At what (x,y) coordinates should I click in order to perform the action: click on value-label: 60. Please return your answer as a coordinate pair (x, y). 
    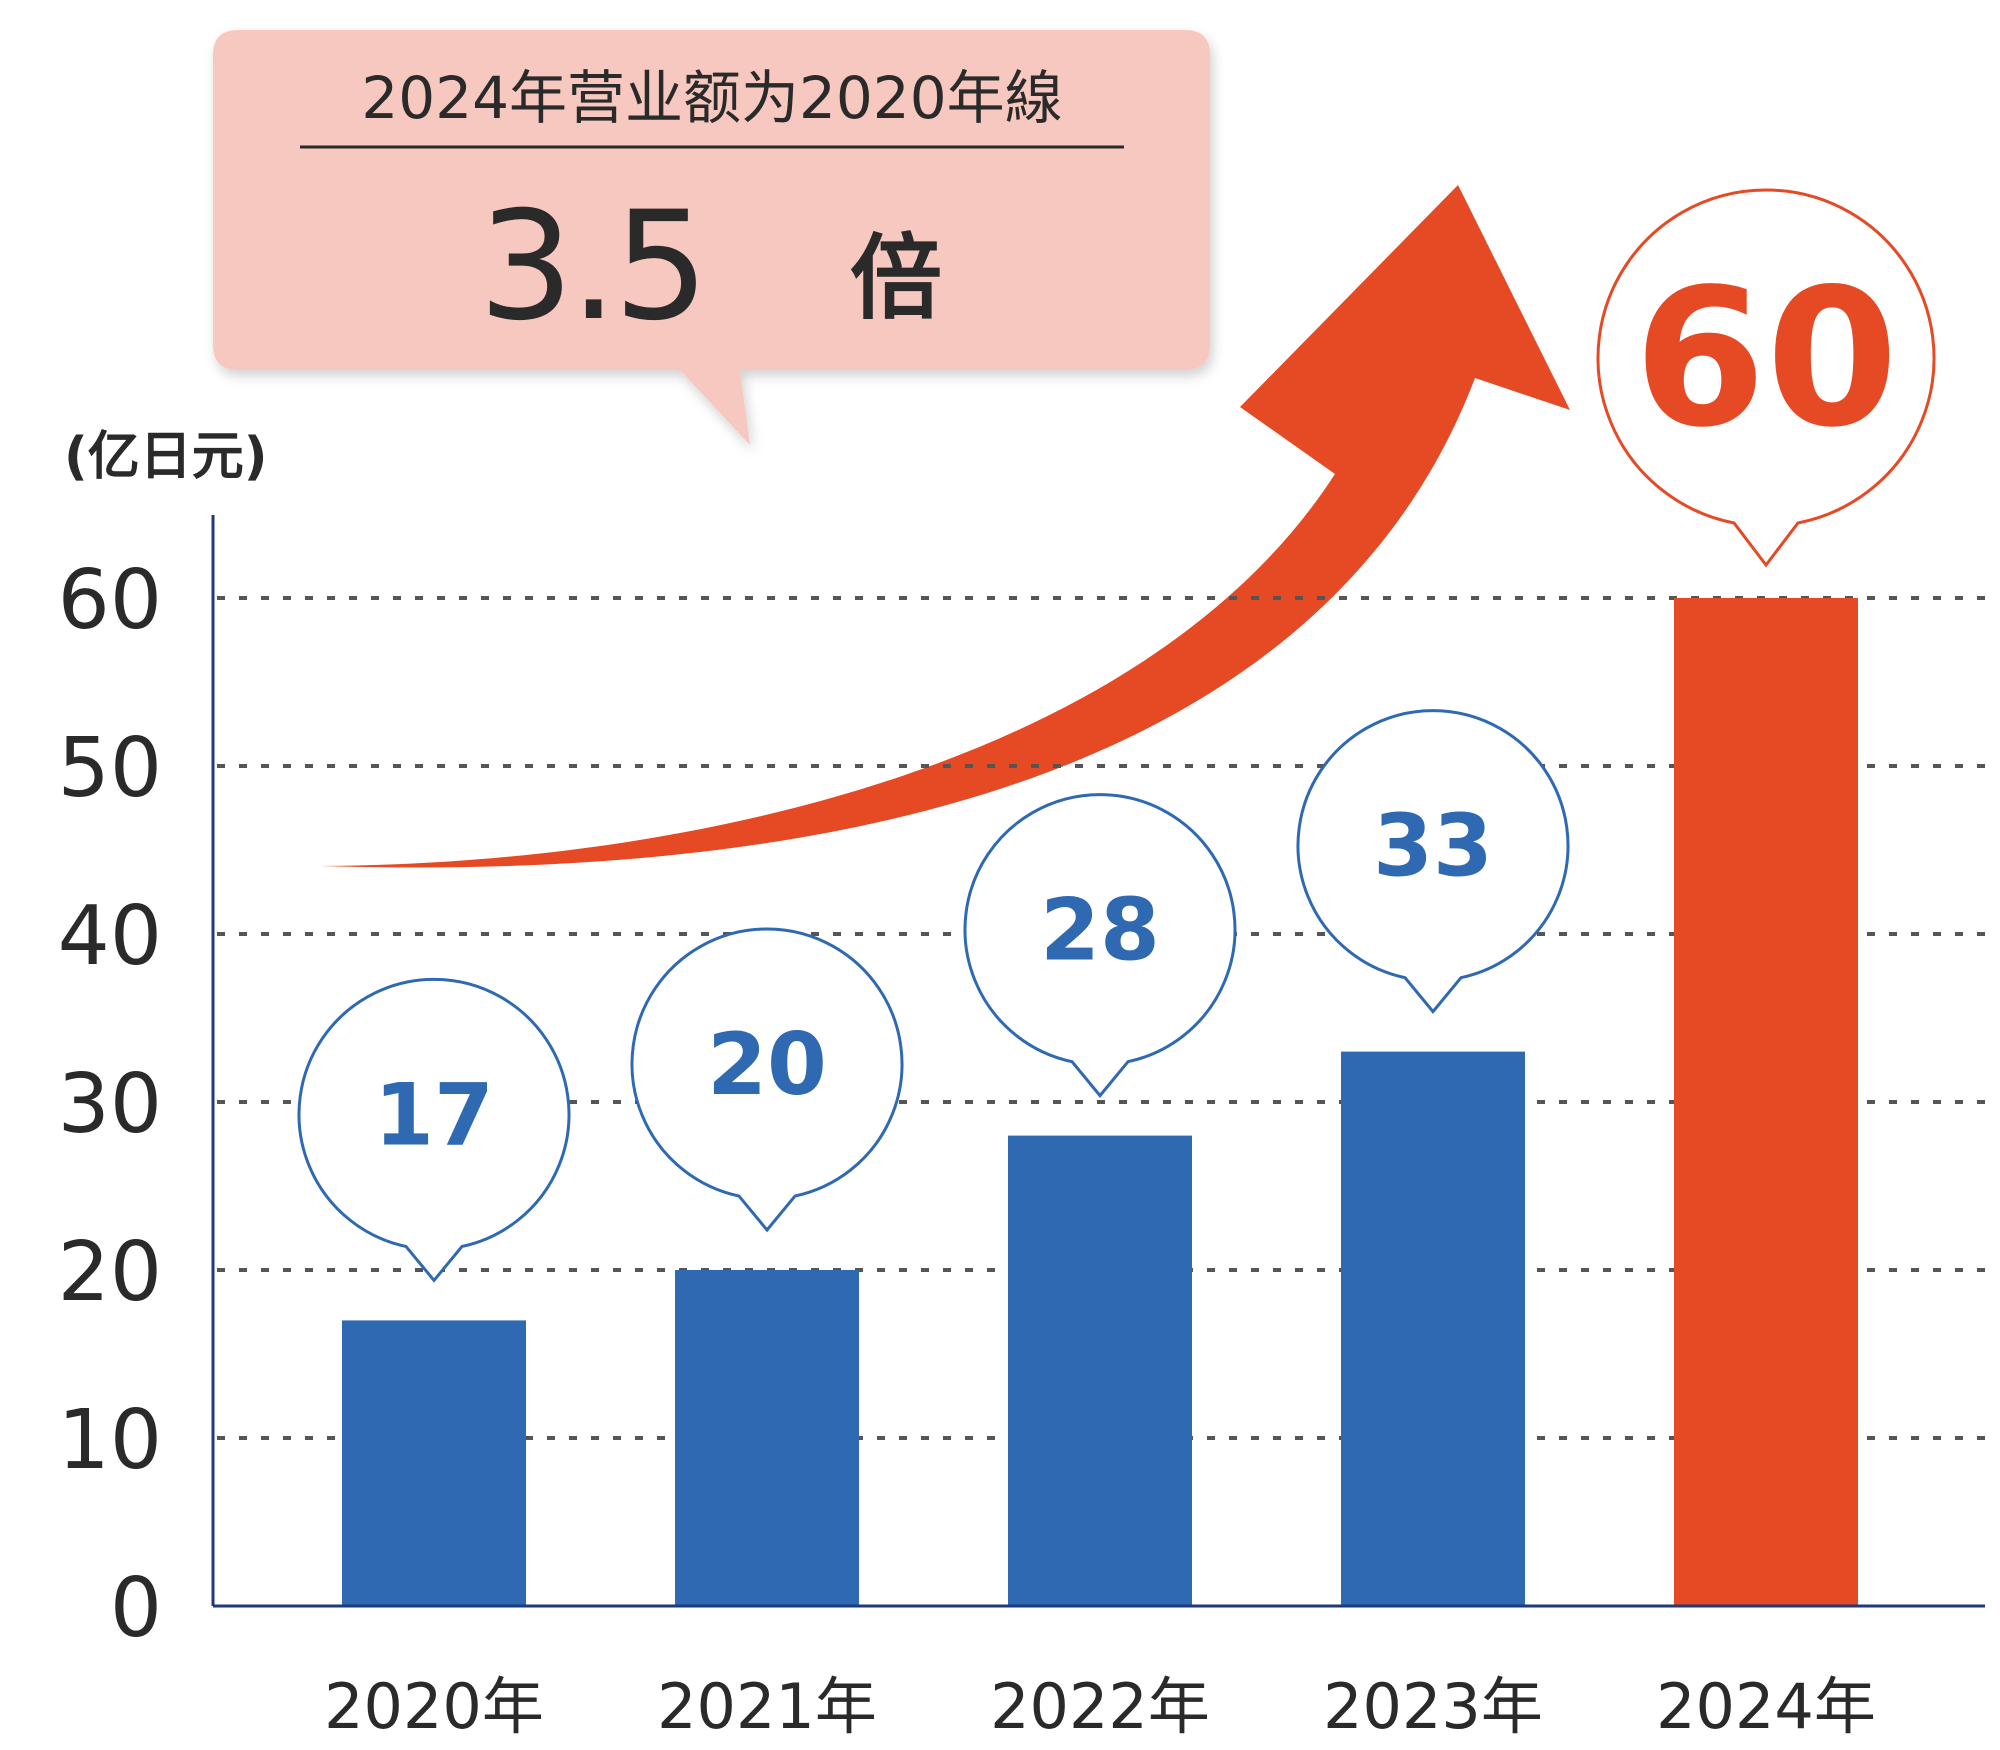
    Looking at the image, I should click on (1766, 358).